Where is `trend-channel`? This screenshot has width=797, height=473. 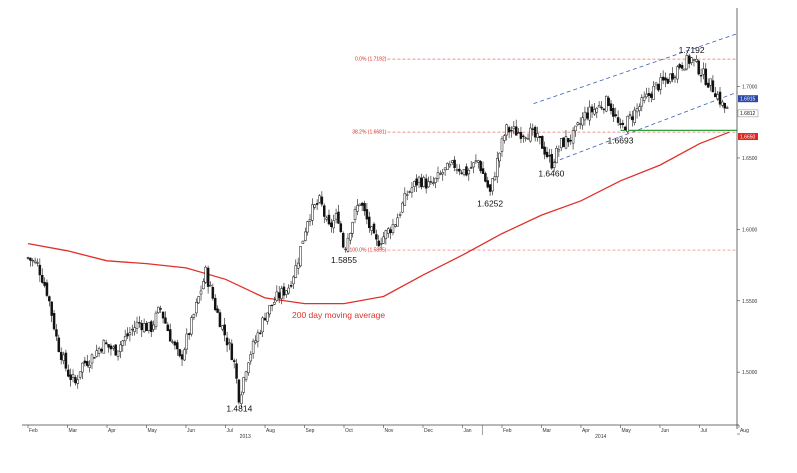 trend-channel is located at coordinates (635, 98).